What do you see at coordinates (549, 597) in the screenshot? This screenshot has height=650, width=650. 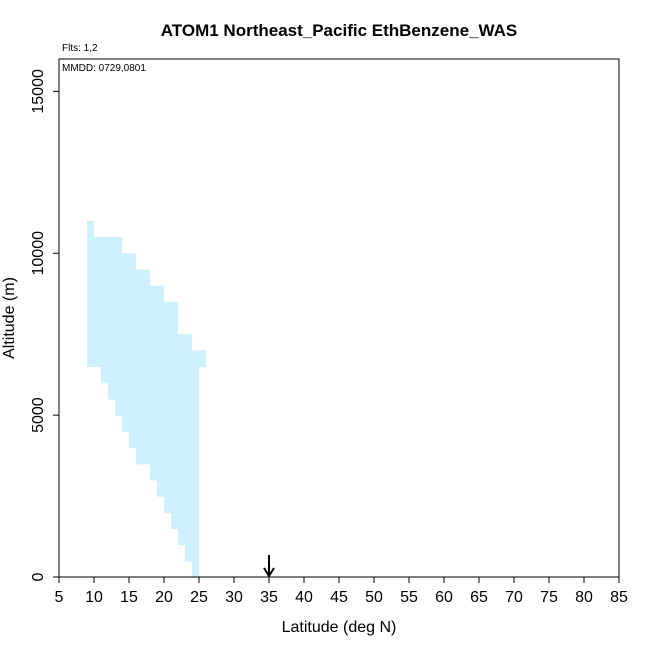 I see `x-tick-label: 75` at bounding box center [549, 597].